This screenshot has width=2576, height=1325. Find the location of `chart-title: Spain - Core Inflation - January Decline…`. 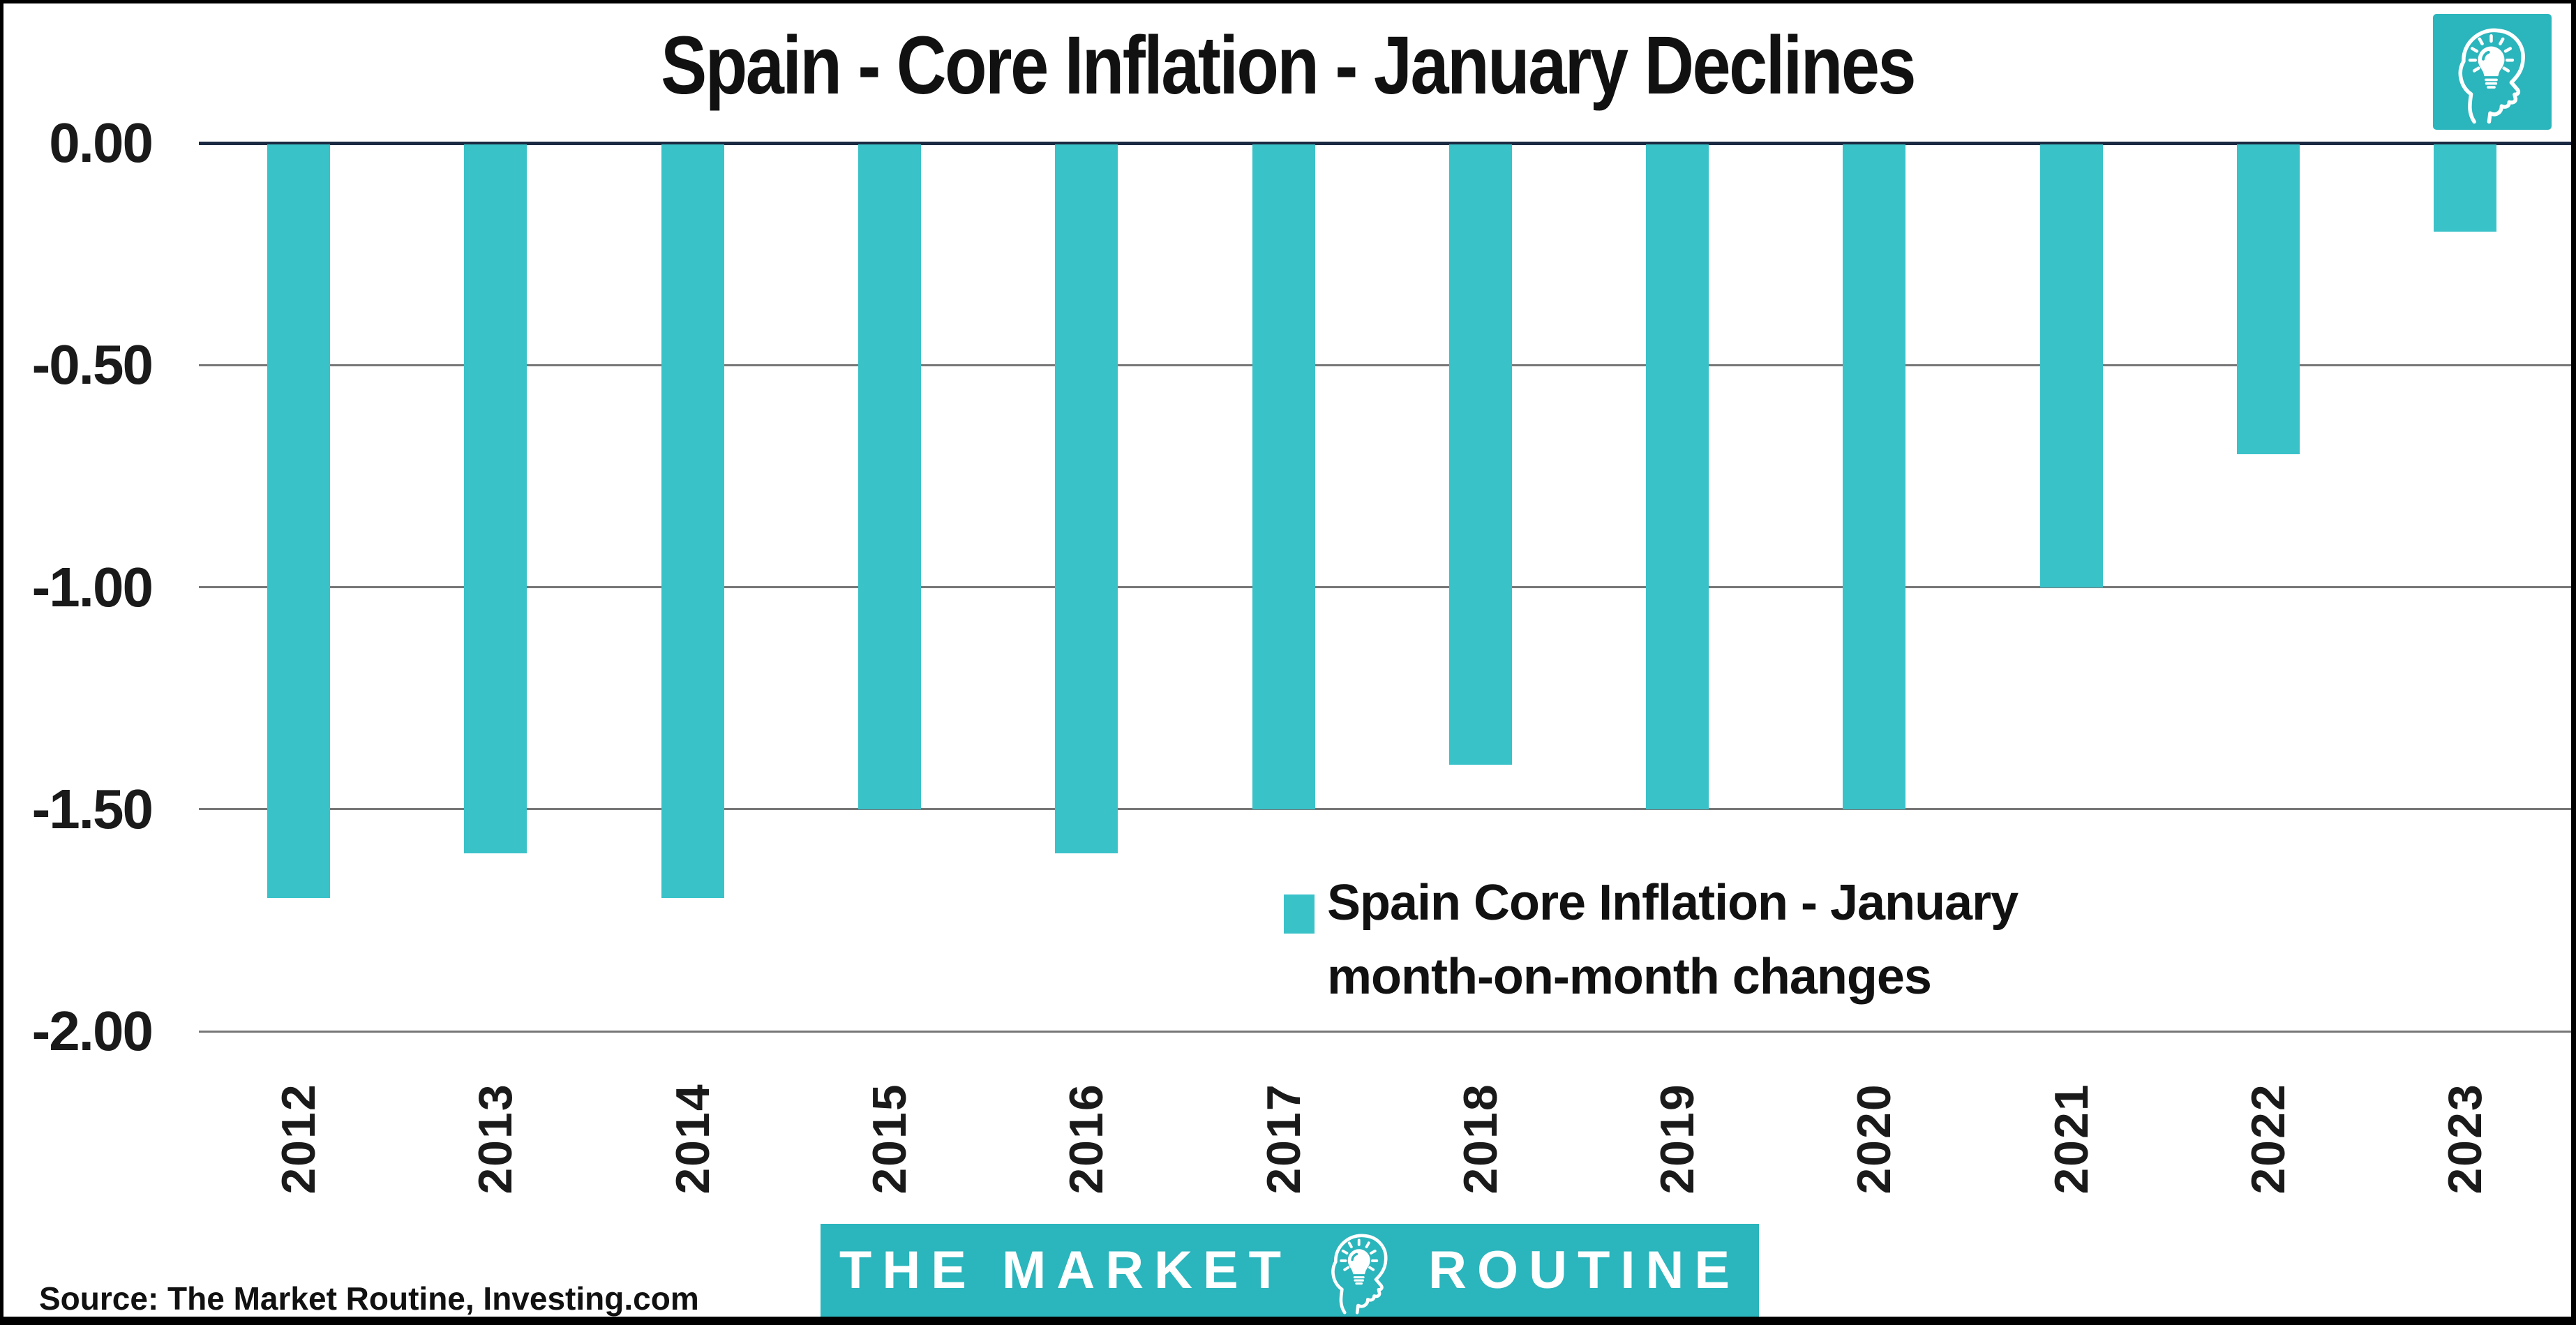

chart-title: Spain - Core Inflation - January Decline… is located at coordinates (1289, 66).